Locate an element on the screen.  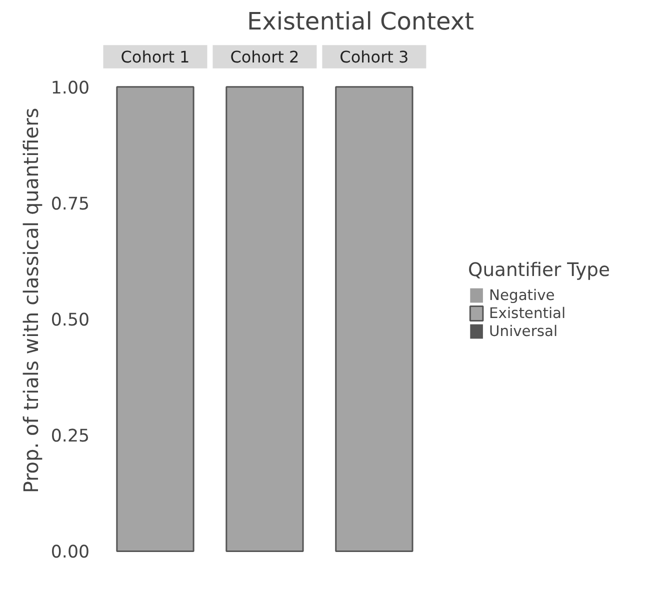
x-tick-label: Cohort 1 is located at coordinates (155, 56).